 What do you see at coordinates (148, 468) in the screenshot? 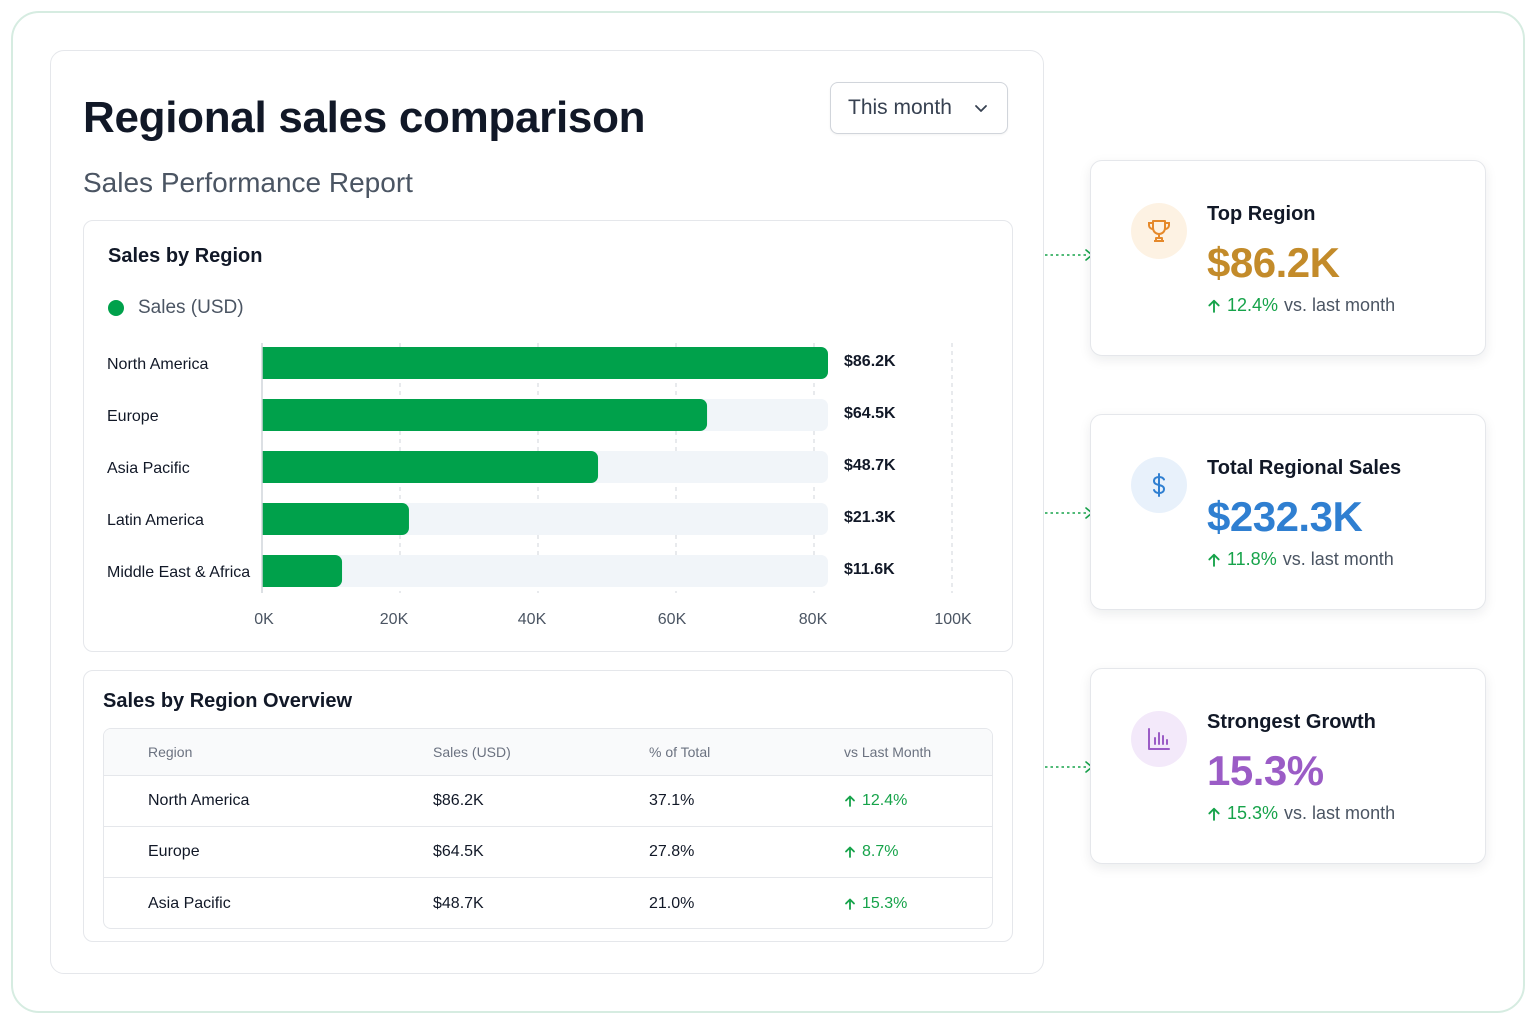
I see `category-label: Asia Pacific` at bounding box center [148, 468].